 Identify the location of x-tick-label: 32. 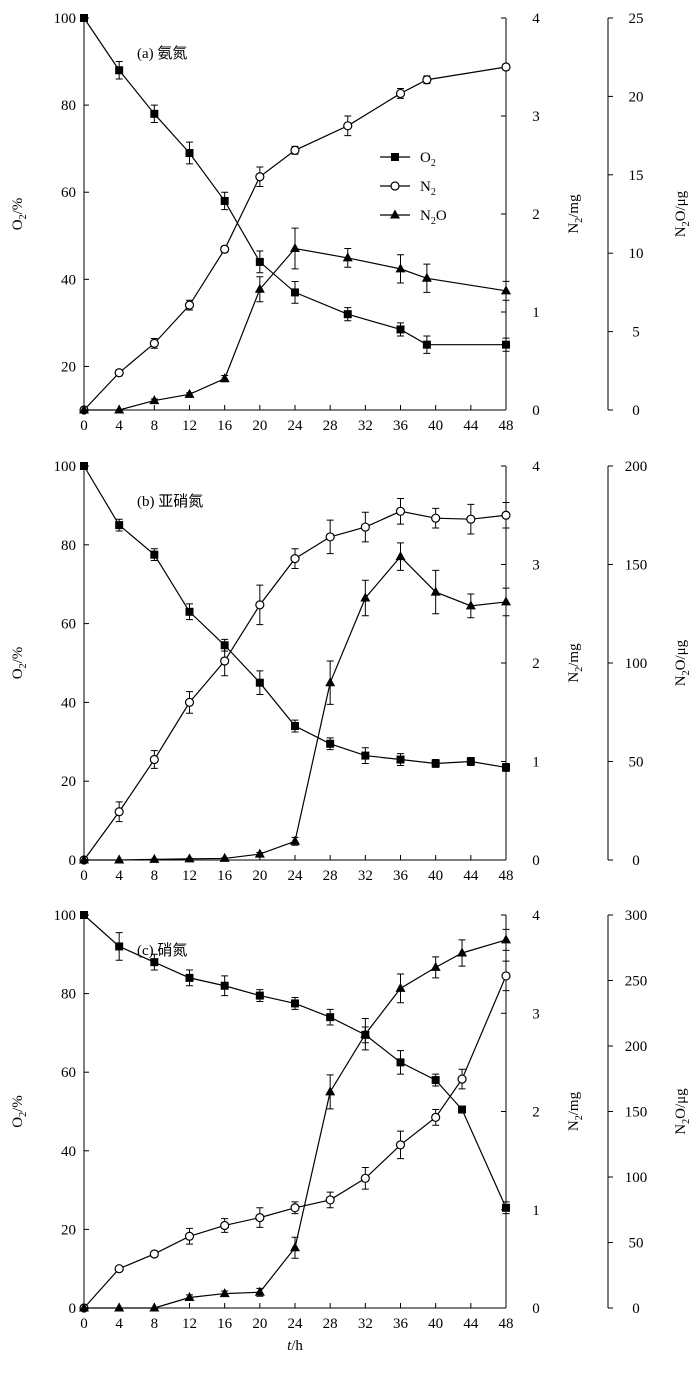
(365, 426).